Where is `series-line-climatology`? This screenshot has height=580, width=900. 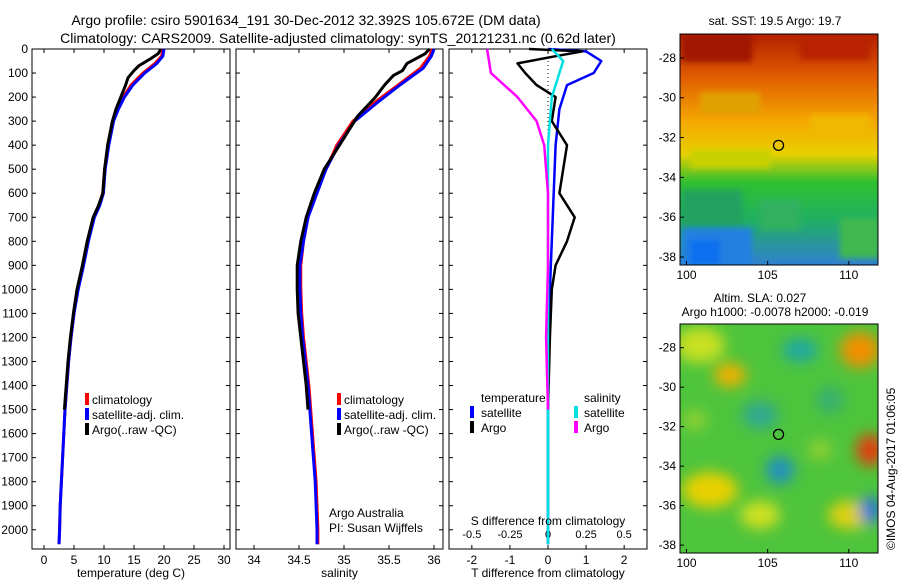
series-line-climatology is located at coordinates (366, 296).